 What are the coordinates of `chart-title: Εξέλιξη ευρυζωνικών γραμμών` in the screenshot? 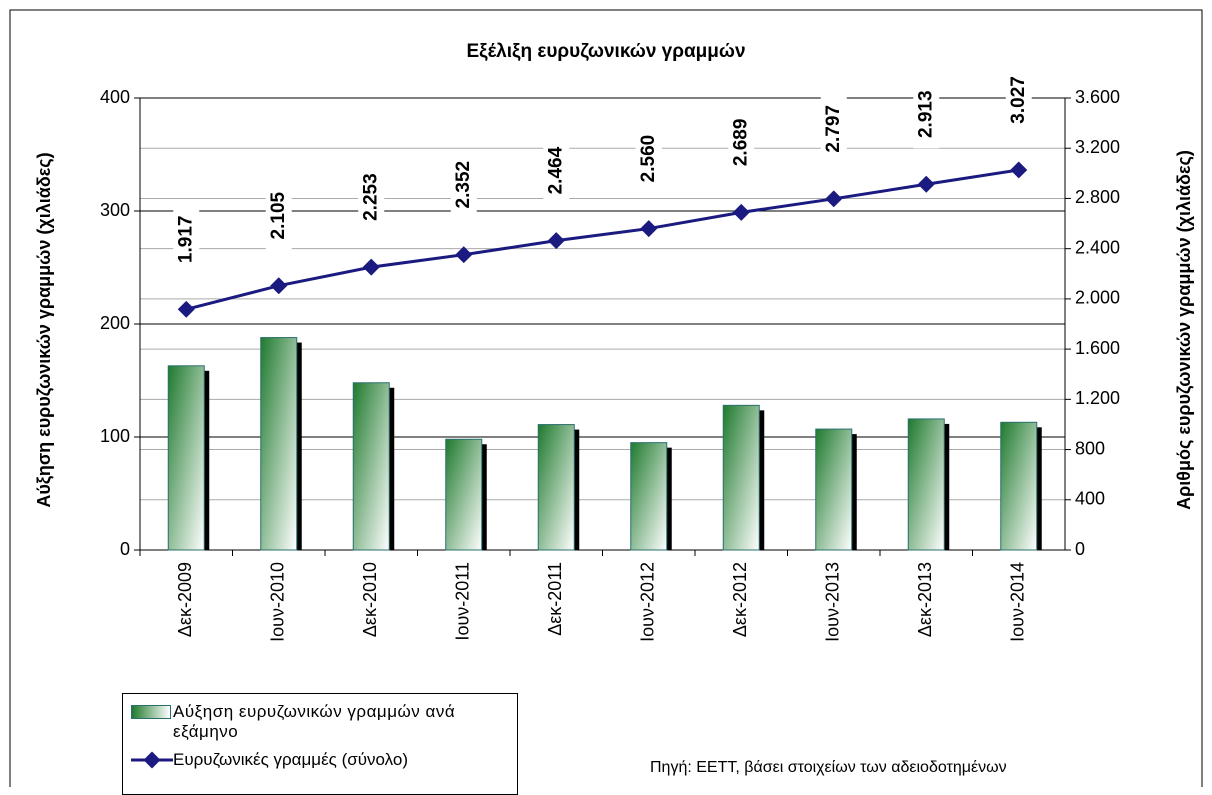 It's located at (605, 51).